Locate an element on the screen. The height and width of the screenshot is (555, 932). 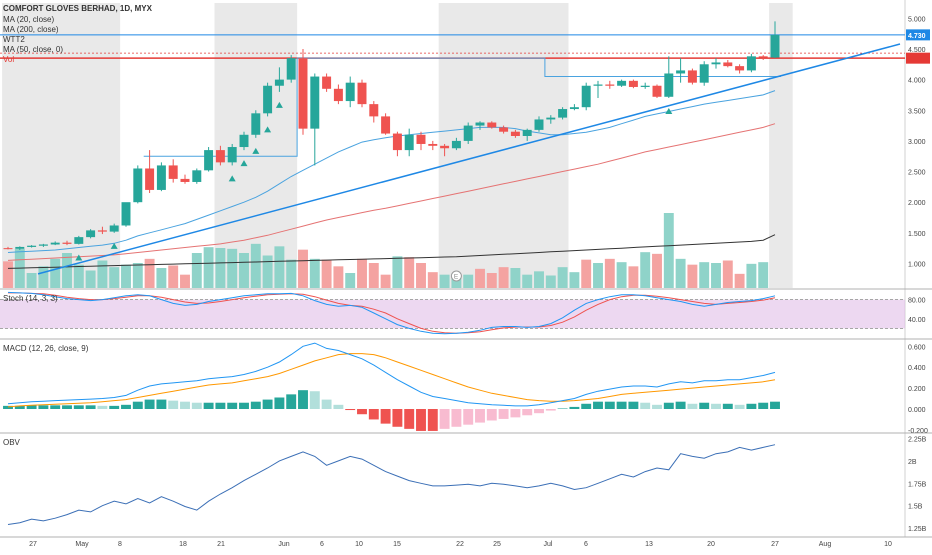
macd-signal-line is located at coordinates (391, 380).